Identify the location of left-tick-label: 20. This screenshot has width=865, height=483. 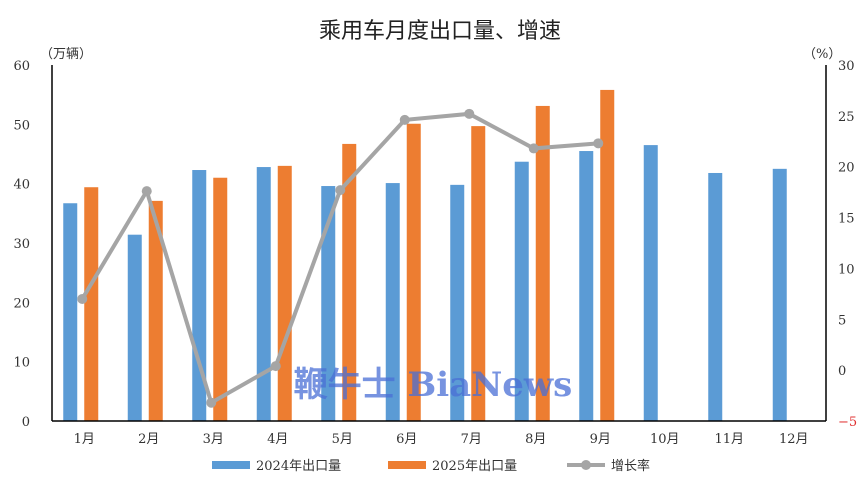
(21, 303).